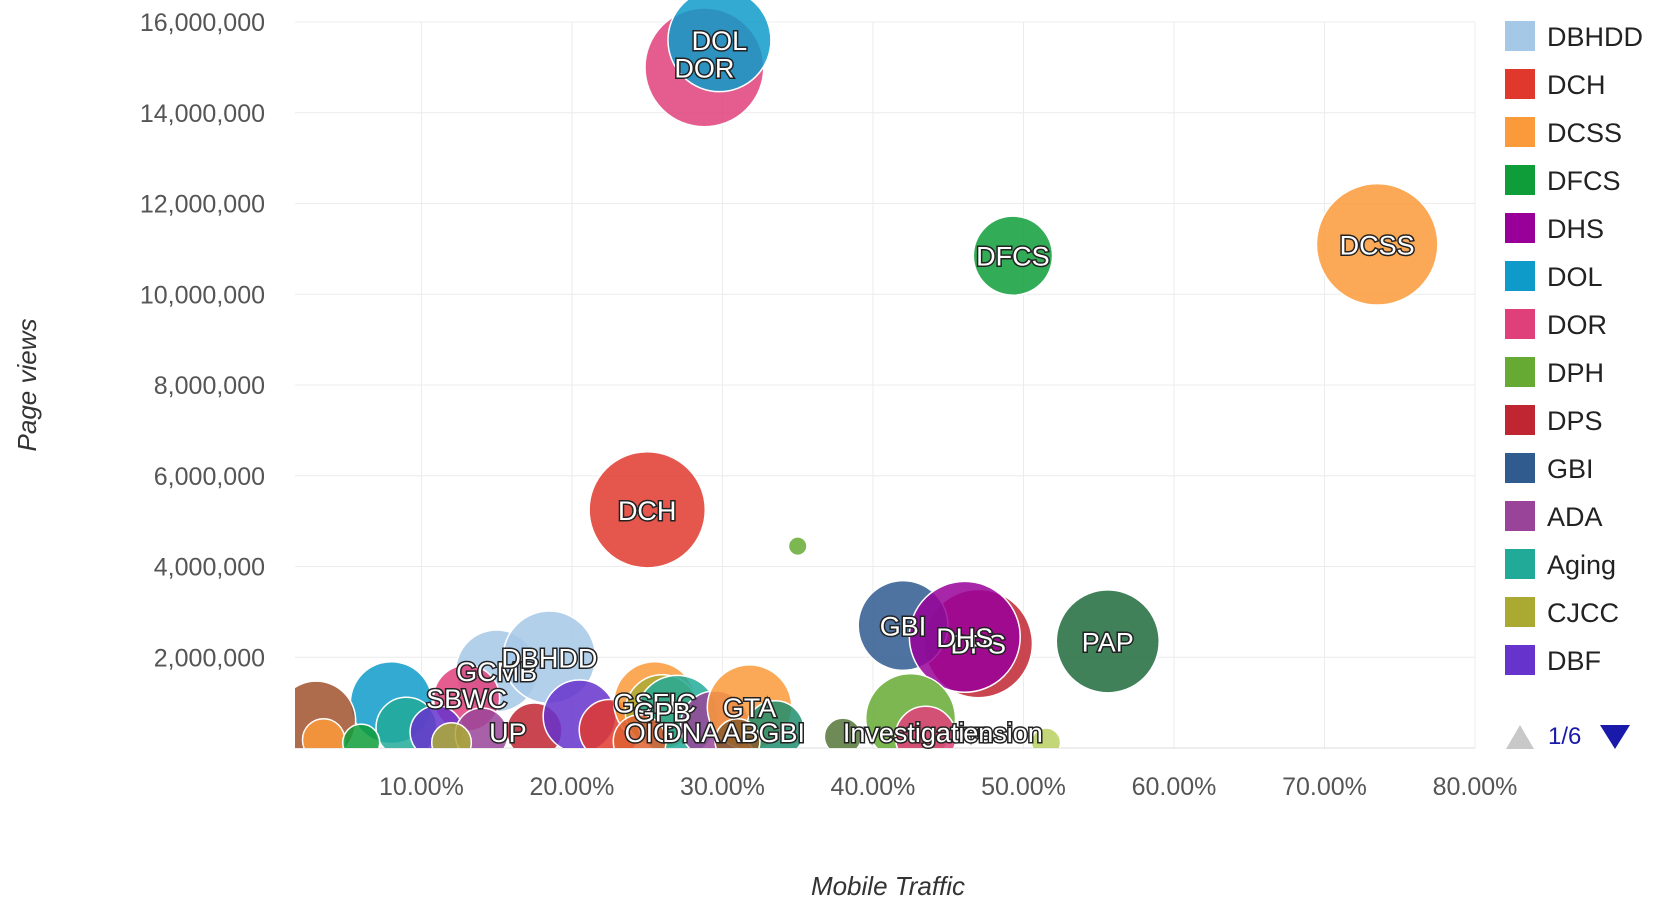 This screenshot has height=906, width=1658. Describe the element at coordinates (1324, 787) in the screenshot. I see `x-tick-label: 70.00%` at that location.